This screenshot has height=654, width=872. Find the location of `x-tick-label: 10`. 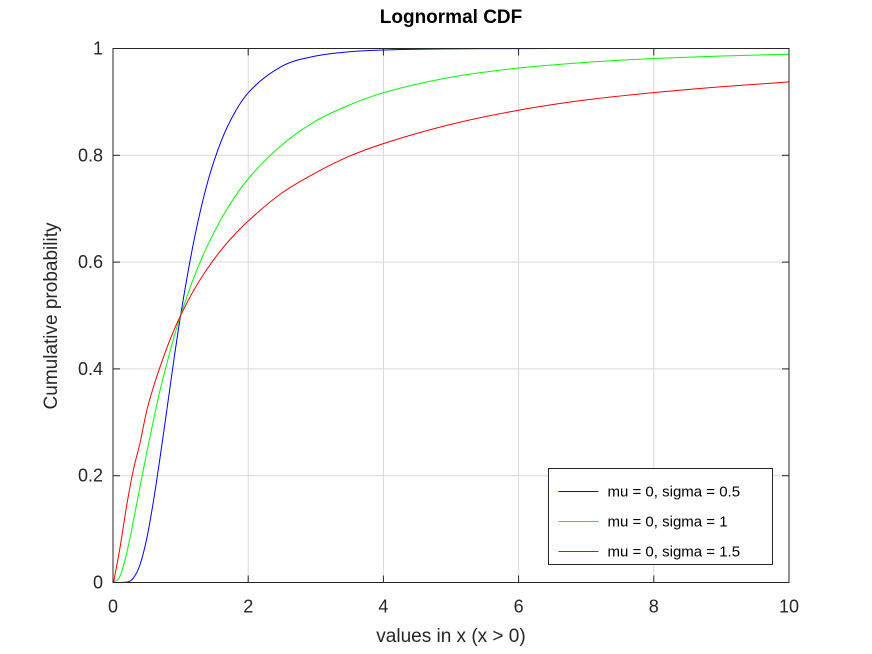

x-tick-label: 10 is located at coordinates (789, 607).